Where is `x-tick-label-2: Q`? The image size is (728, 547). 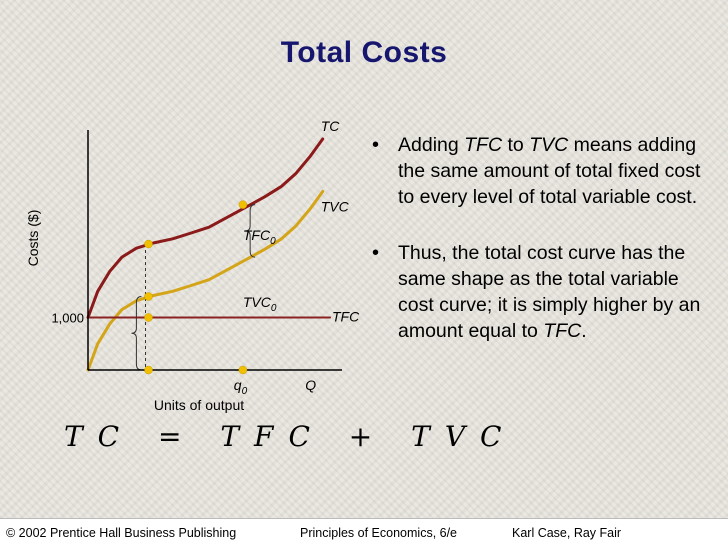
x-tick-label-2: Q is located at coordinates (310, 385).